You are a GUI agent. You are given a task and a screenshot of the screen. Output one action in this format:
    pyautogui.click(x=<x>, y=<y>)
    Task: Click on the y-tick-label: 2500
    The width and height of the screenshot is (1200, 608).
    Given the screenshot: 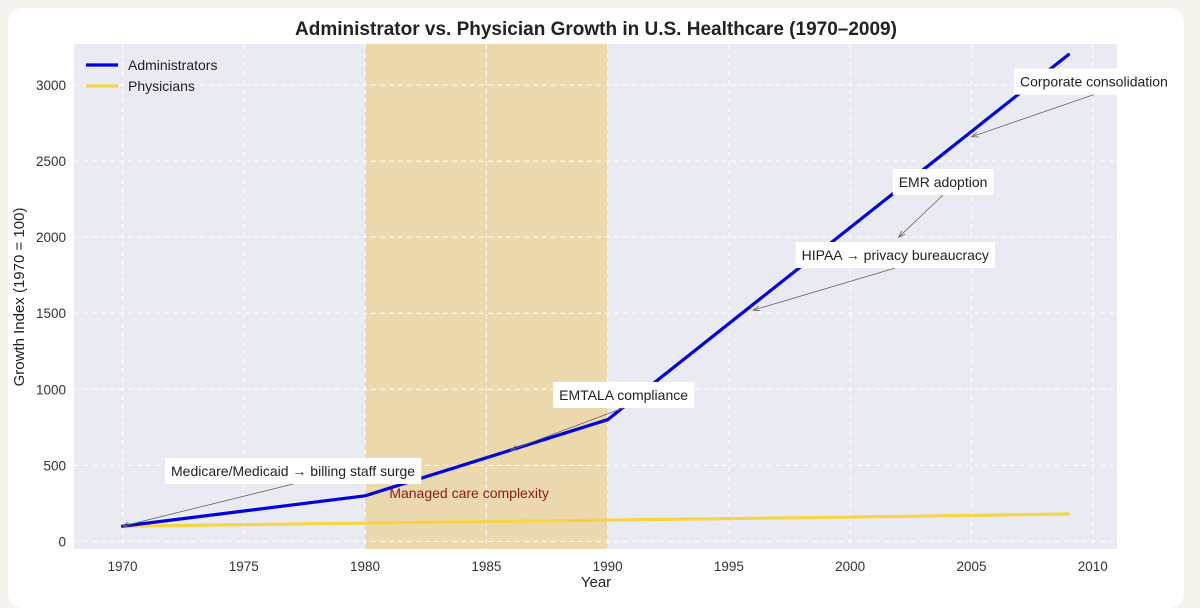 What is the action you would take?
    pyautogui.click(x=51, y=161)
    